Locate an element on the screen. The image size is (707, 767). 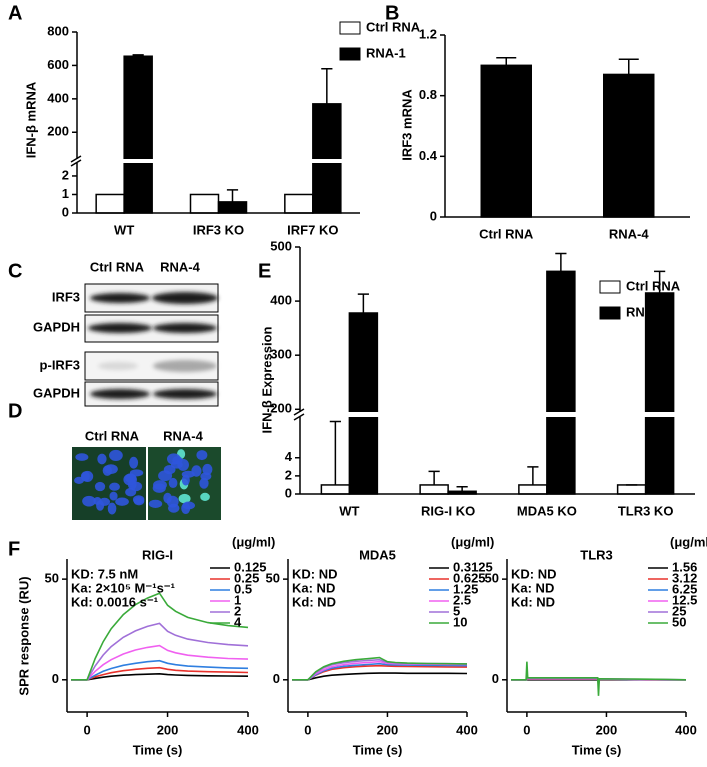
legend-label: 25 is located at coordinates (679, 610).